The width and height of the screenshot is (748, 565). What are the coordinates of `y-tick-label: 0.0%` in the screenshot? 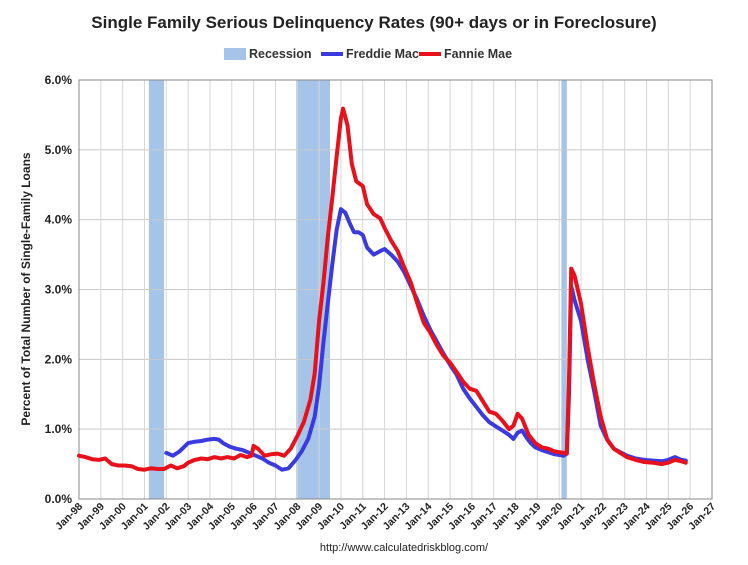 It's located at (59, 499).